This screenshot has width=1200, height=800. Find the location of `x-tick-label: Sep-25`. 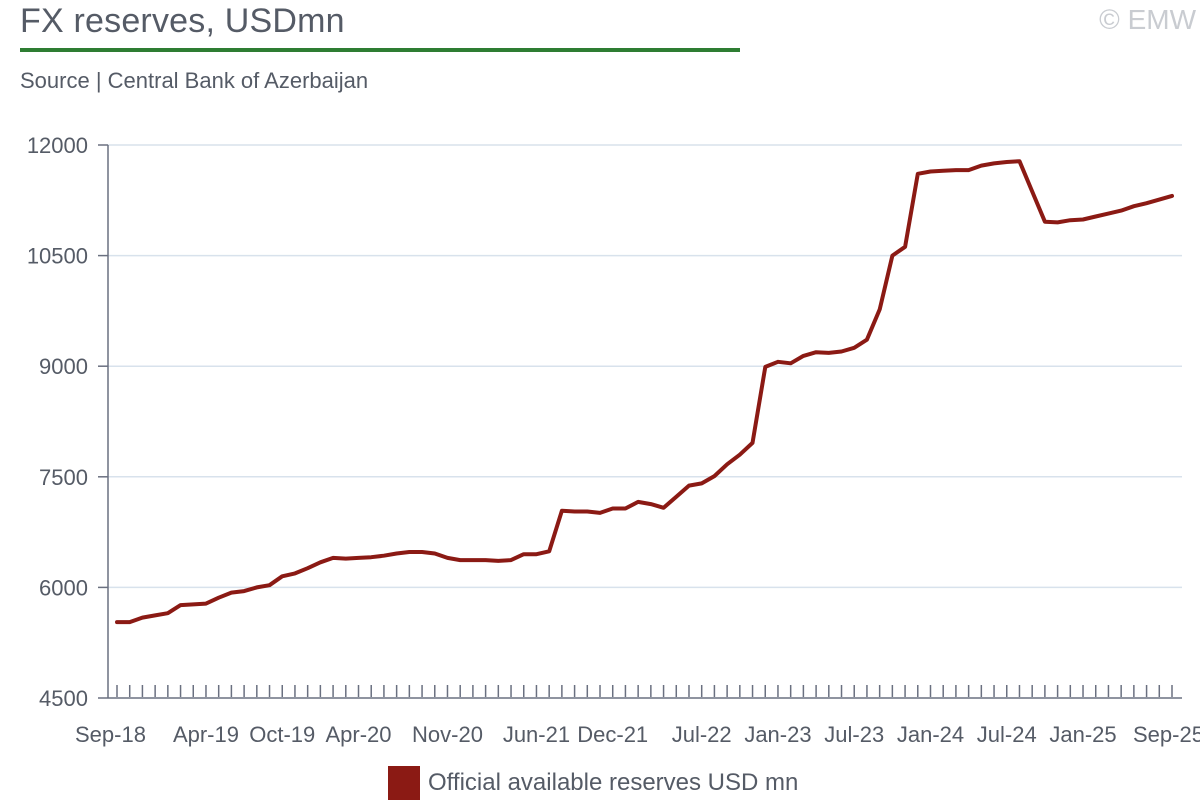

x-tick-label: Sep-25 is located at coordinates (1166, 734).